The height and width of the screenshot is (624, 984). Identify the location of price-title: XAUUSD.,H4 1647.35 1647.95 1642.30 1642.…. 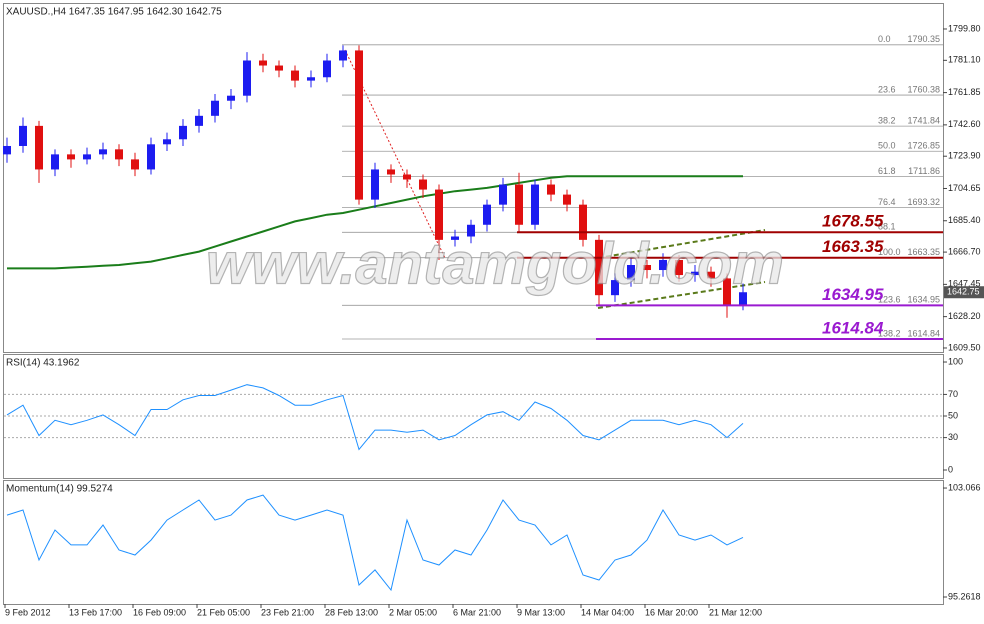
(114, 12).